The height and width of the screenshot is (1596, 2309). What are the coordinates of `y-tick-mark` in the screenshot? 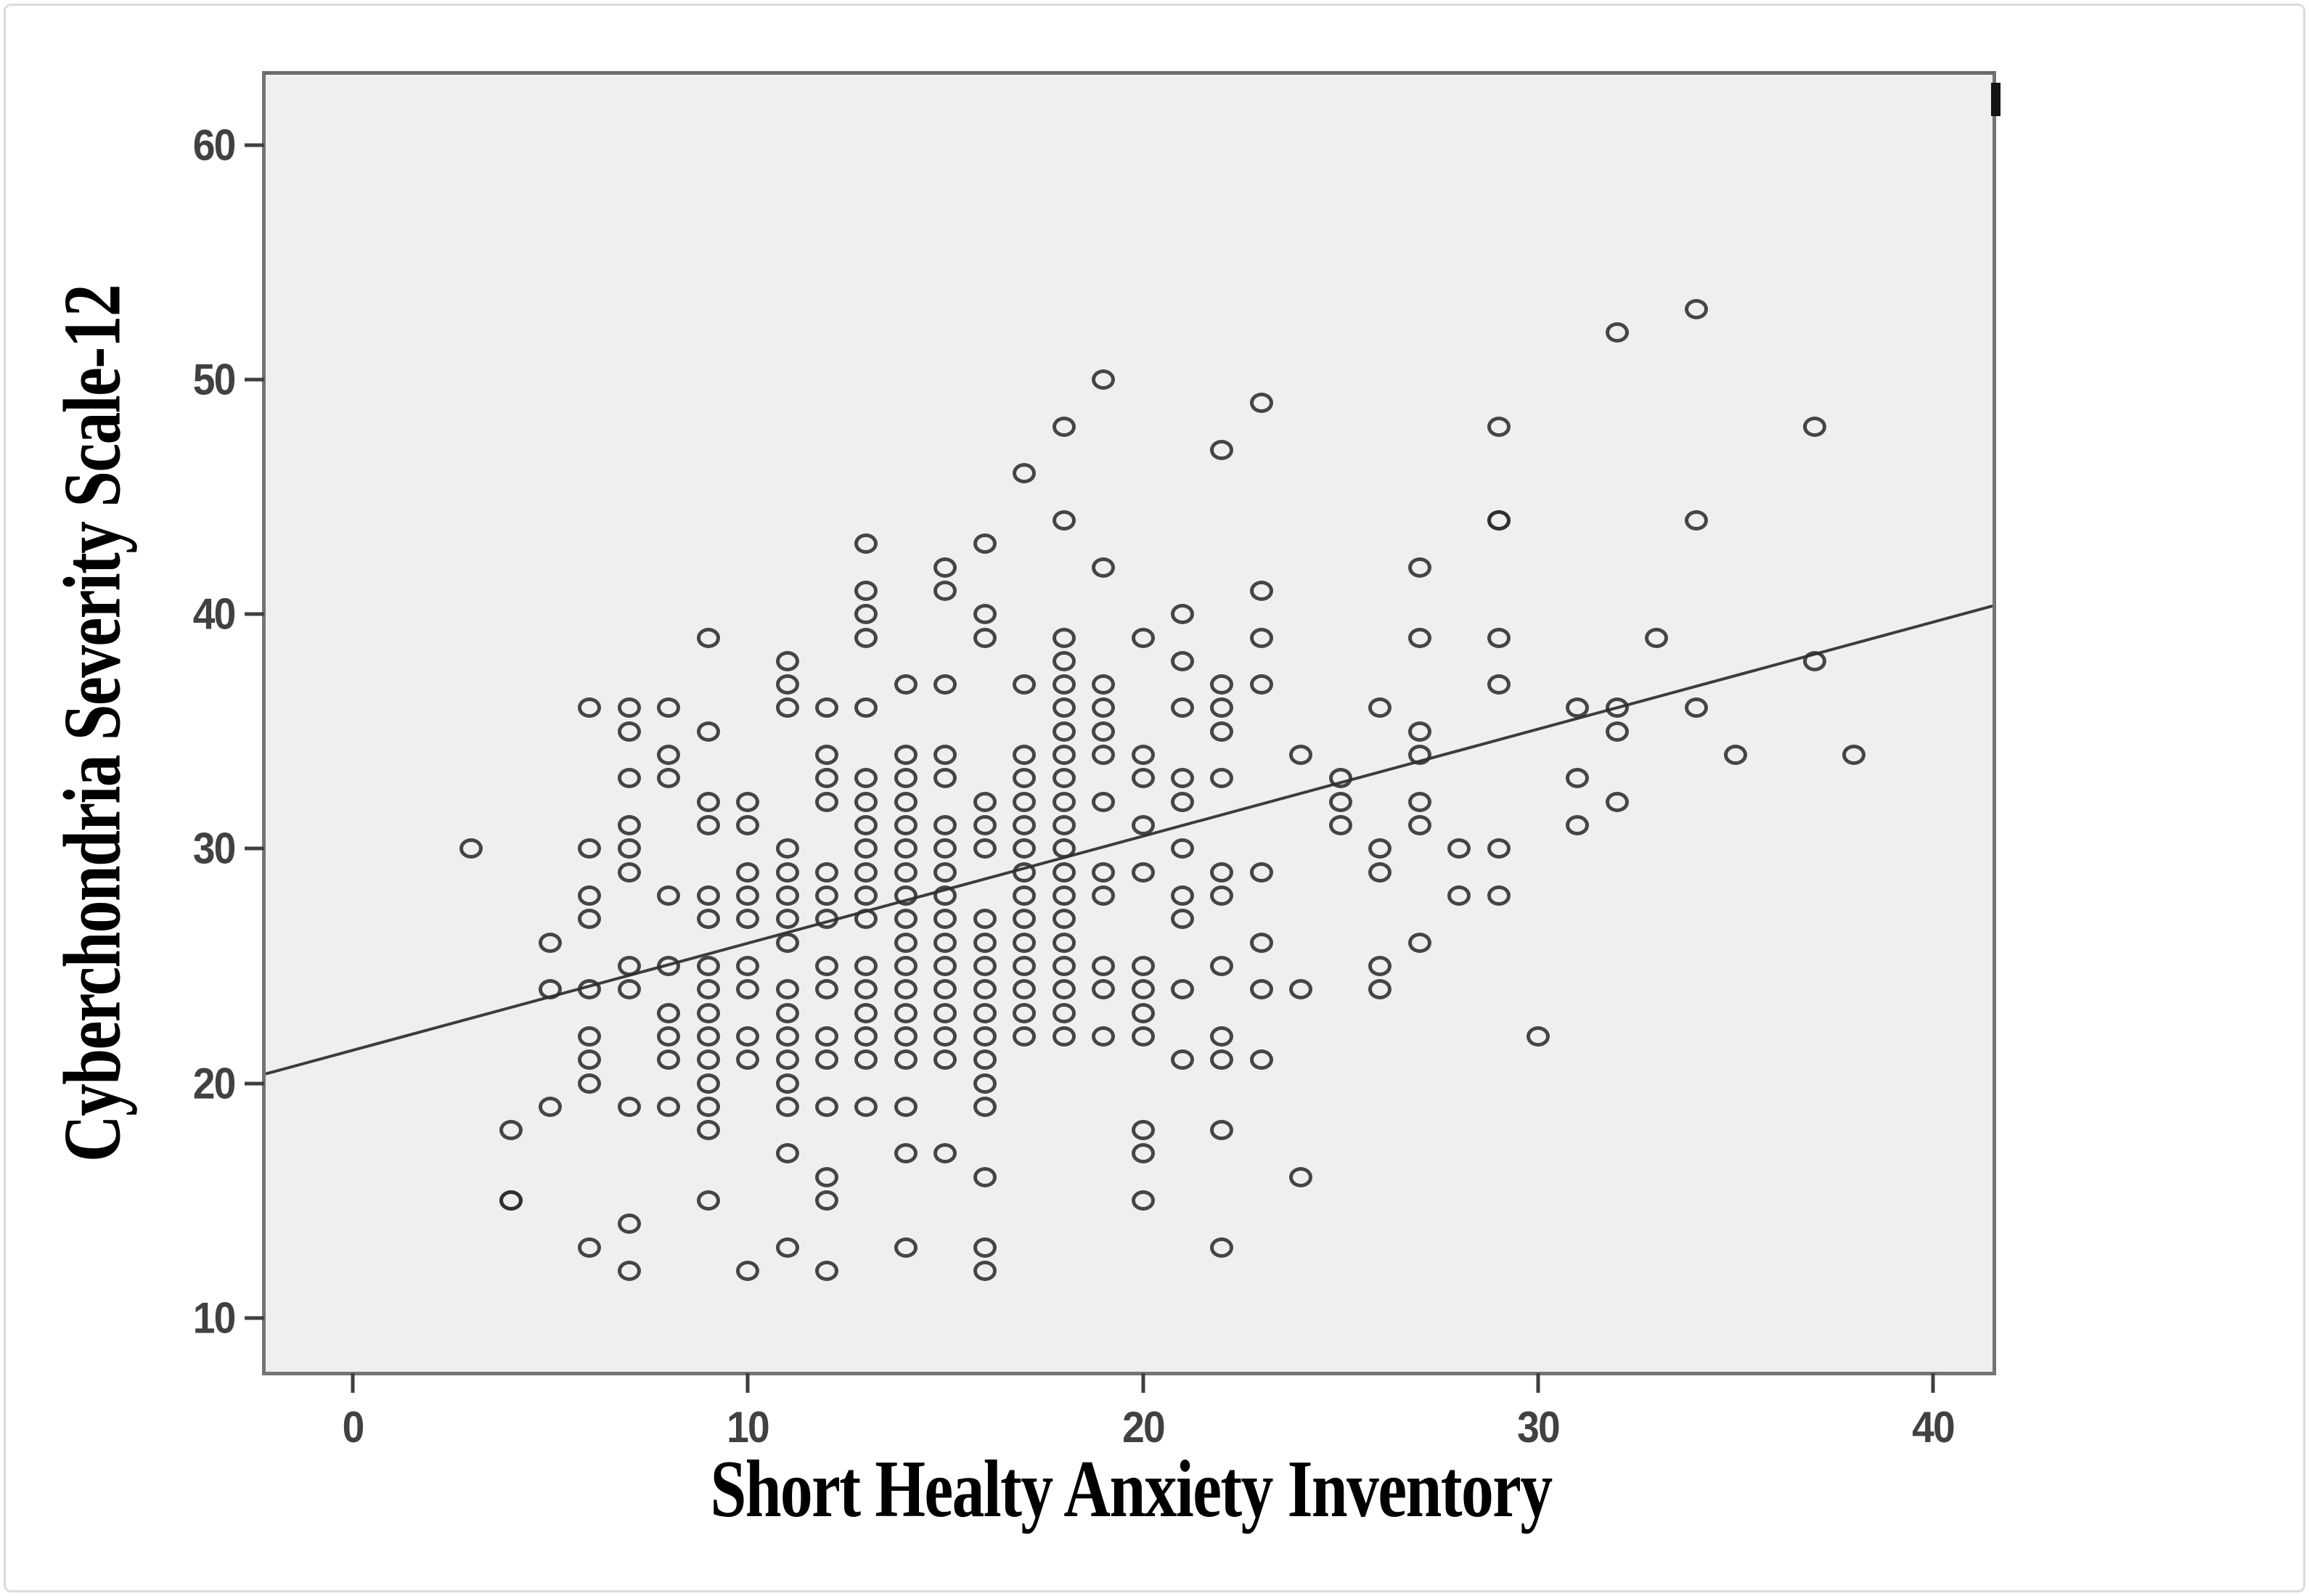 It's located at (255, 1083).